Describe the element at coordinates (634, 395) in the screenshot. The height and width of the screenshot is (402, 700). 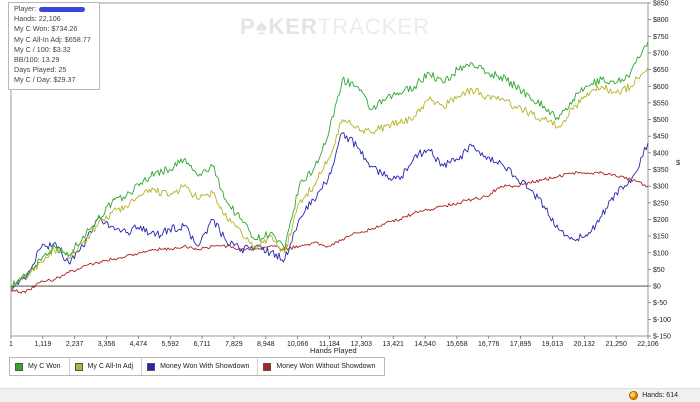
I see `poker-chips-icon` at that location.